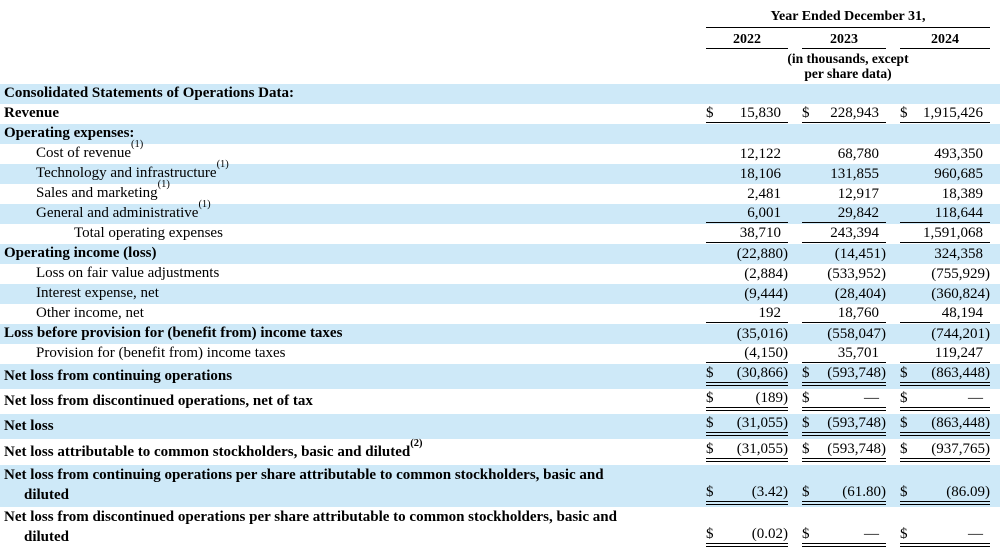 The image size is (1000, 551). I want to click on value-2024: $ (86.09), so click(945, 494).